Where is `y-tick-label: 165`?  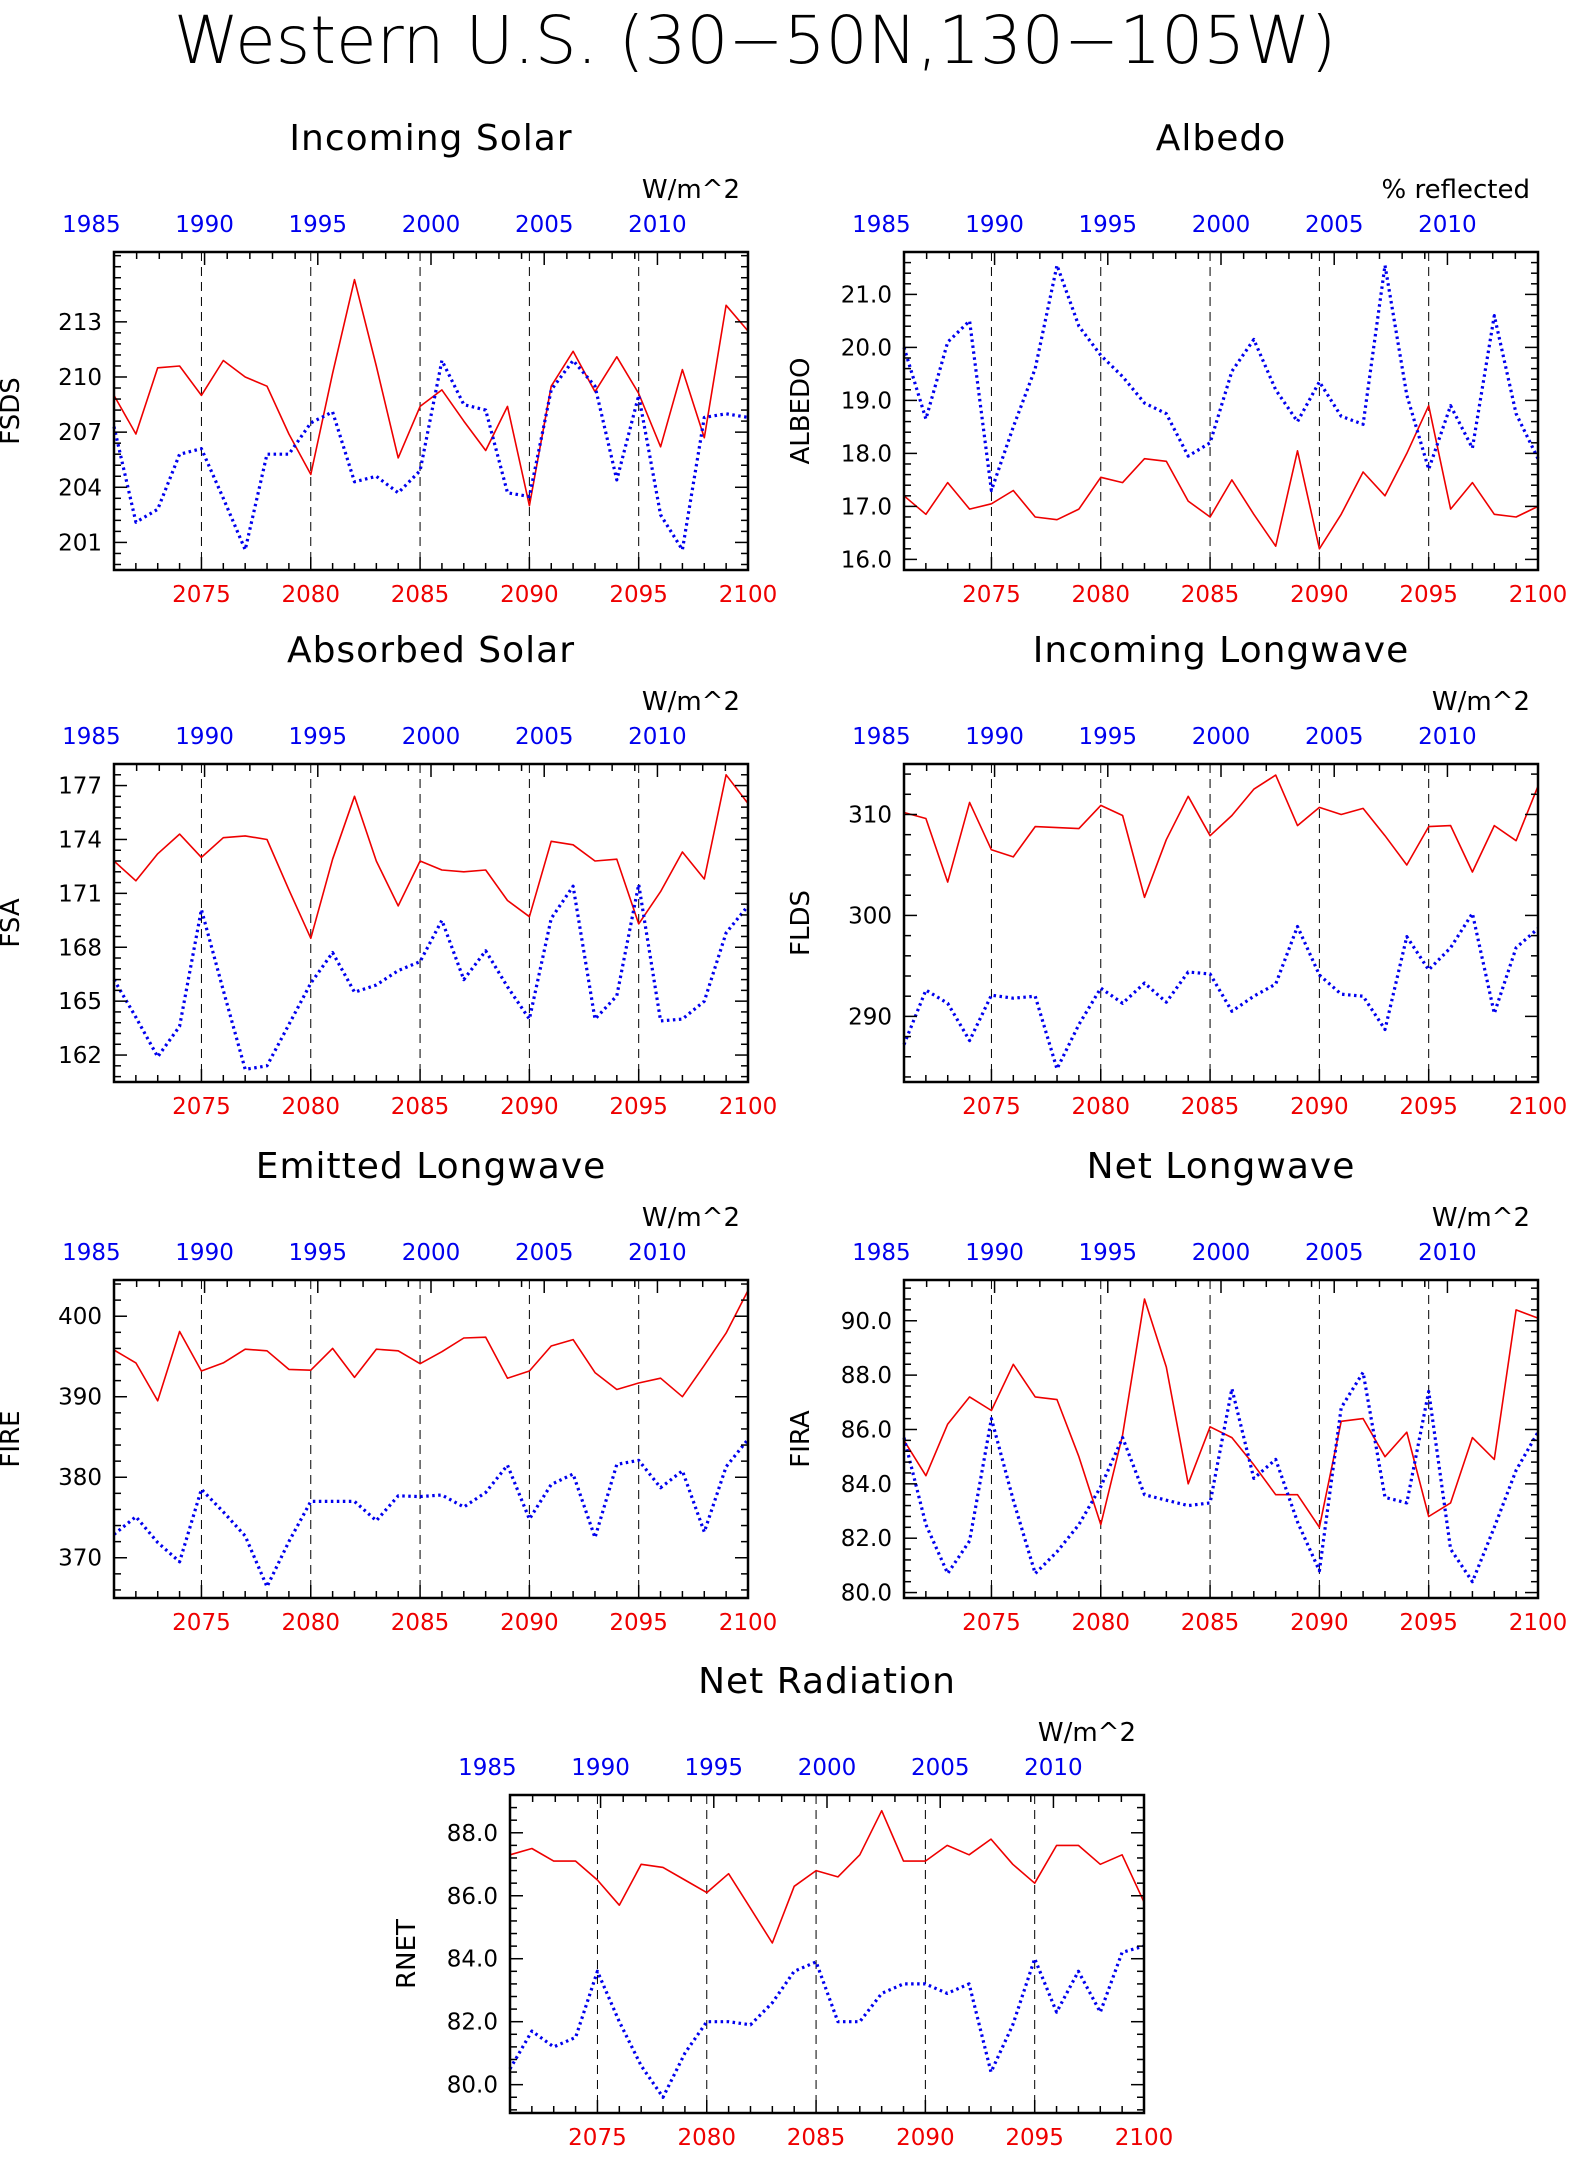
y-tick-label: 165 is located at coordinates (80, 1002).